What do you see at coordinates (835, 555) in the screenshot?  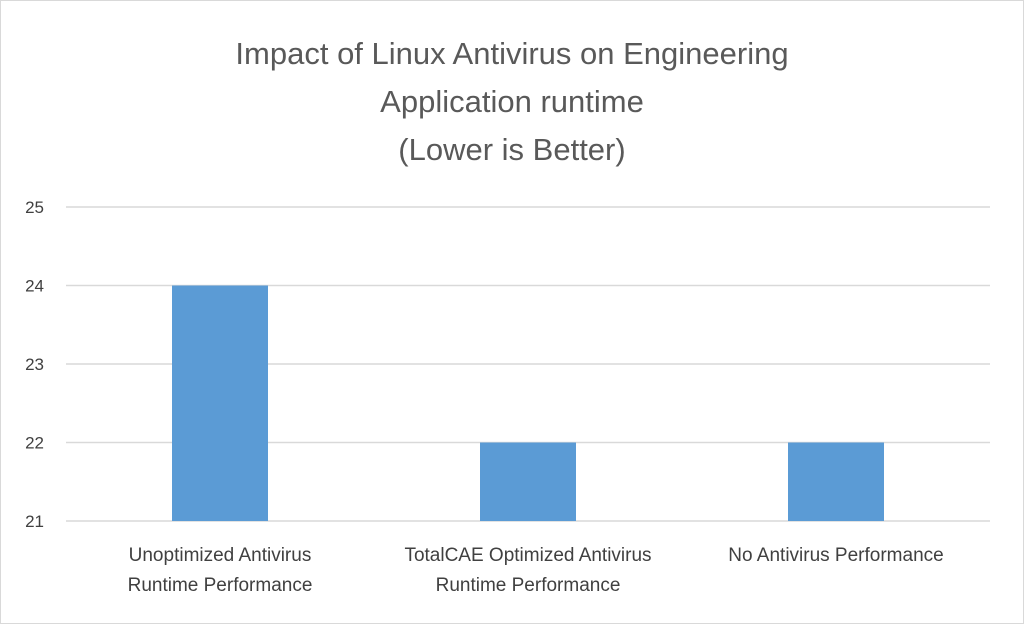 I see `x-category-label: No Antivirus Performance` at bounding box center [835, 555].